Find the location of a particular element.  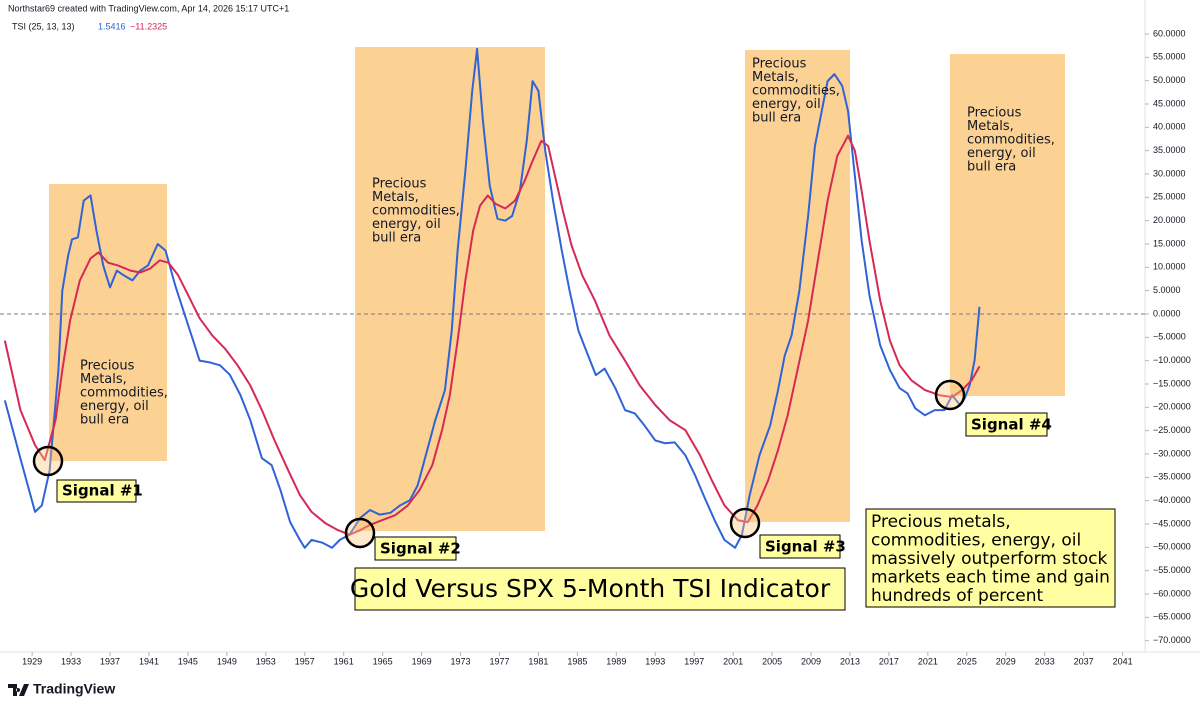

note-text: massively outperform stock is located at coordinates (989, 559).